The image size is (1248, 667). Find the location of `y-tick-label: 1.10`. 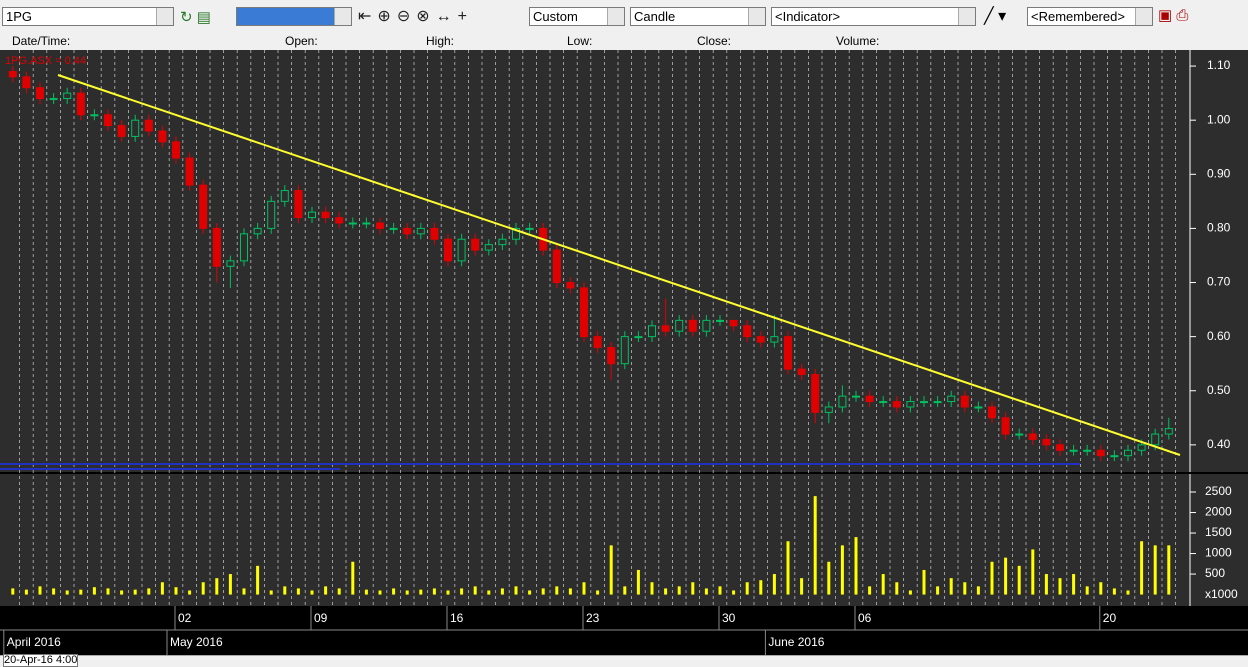

y-tick-label: 1.10 is located at coordinates (1219, 65).